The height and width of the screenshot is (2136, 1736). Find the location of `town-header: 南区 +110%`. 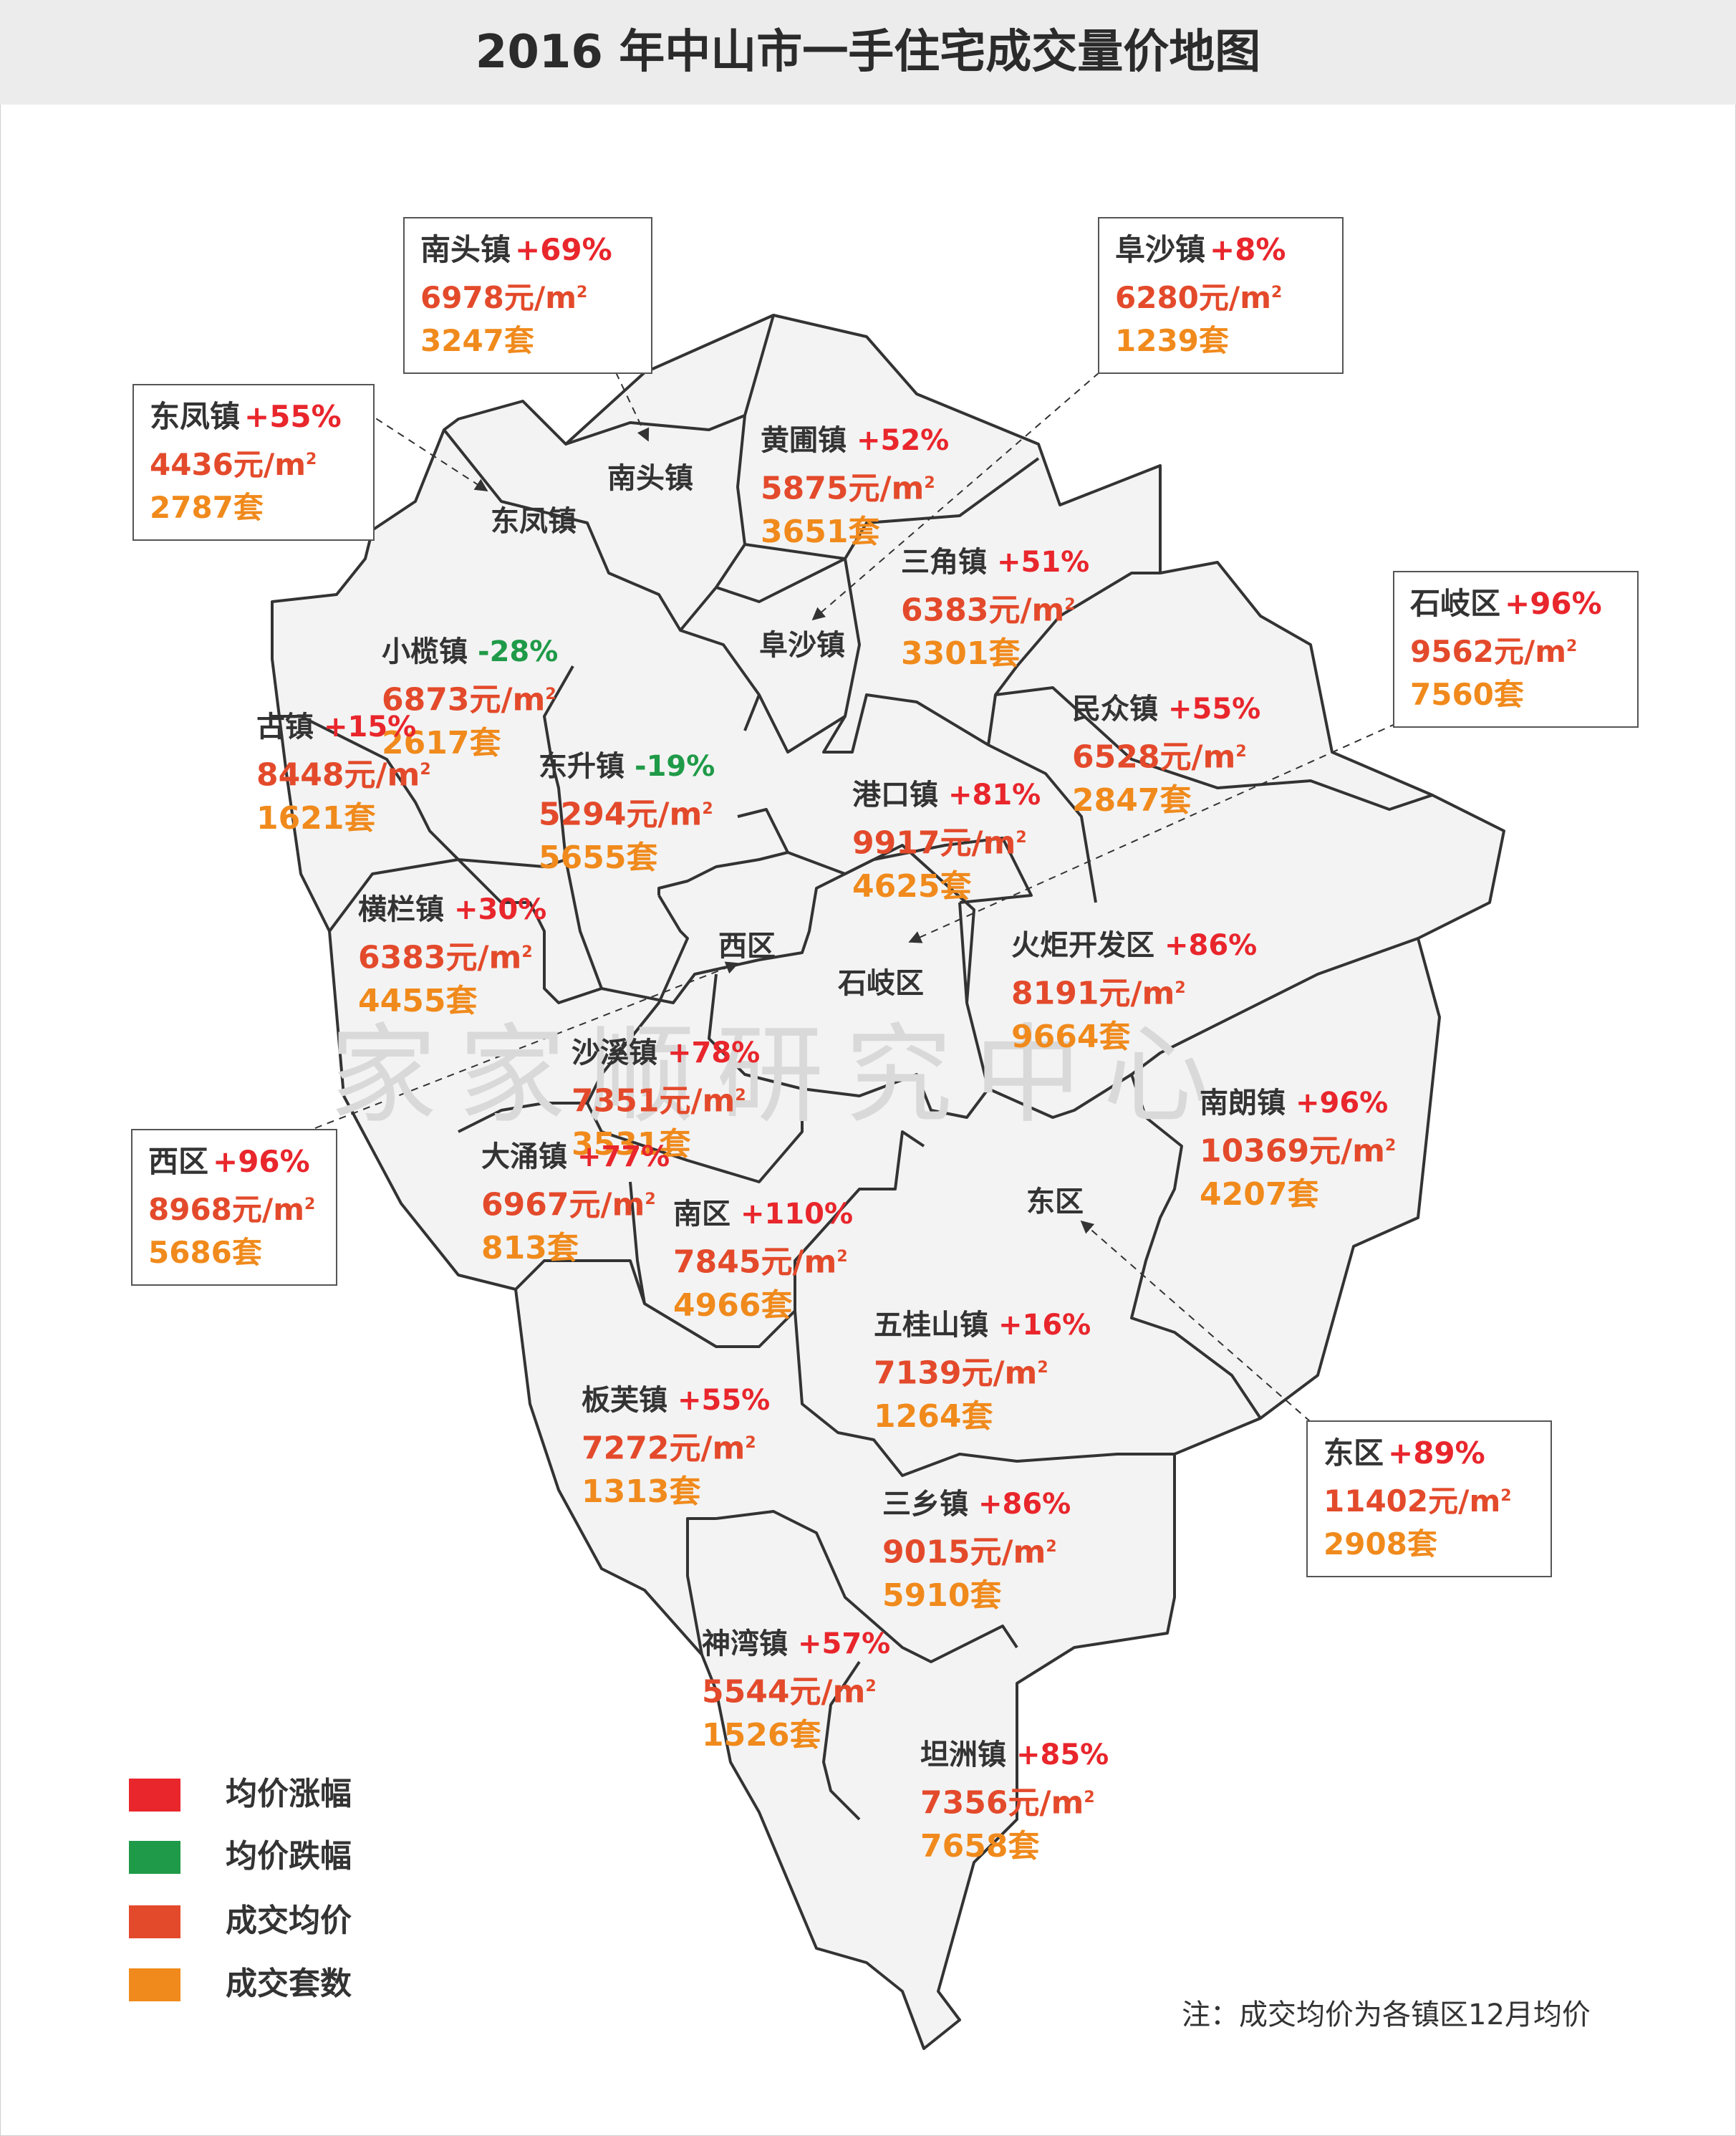

town-header: 南区 +110% is located at coordinates (763, 1214).